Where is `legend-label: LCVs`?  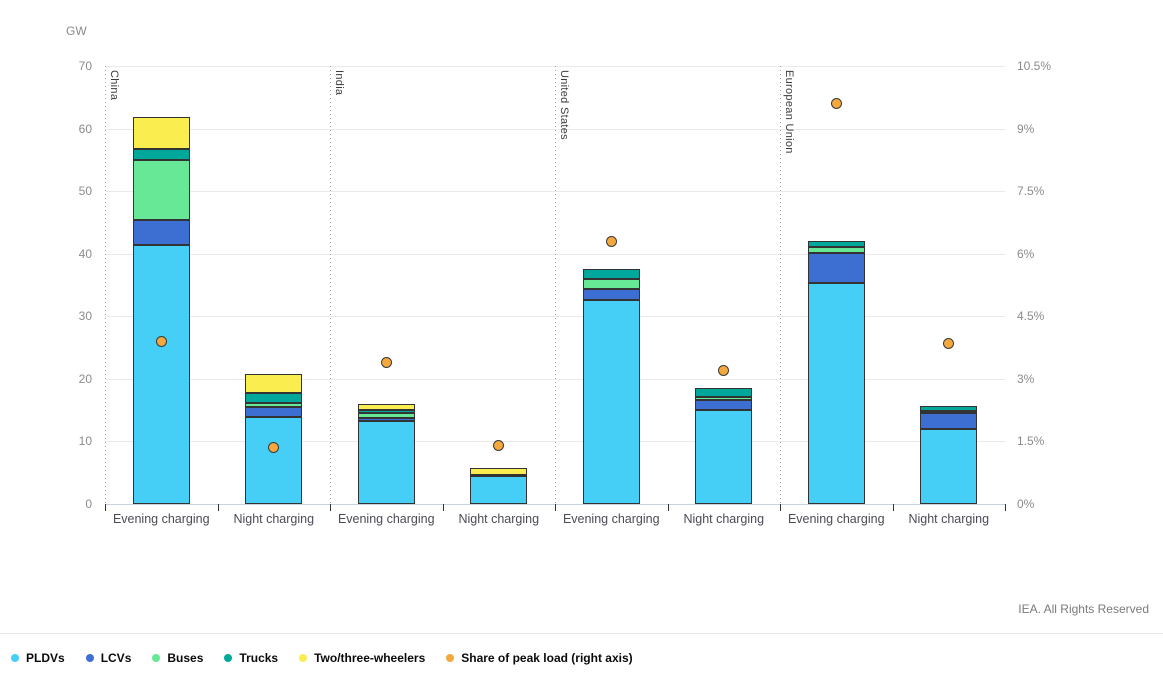 legend-label: LCVs is located at coordinates (116, 658).